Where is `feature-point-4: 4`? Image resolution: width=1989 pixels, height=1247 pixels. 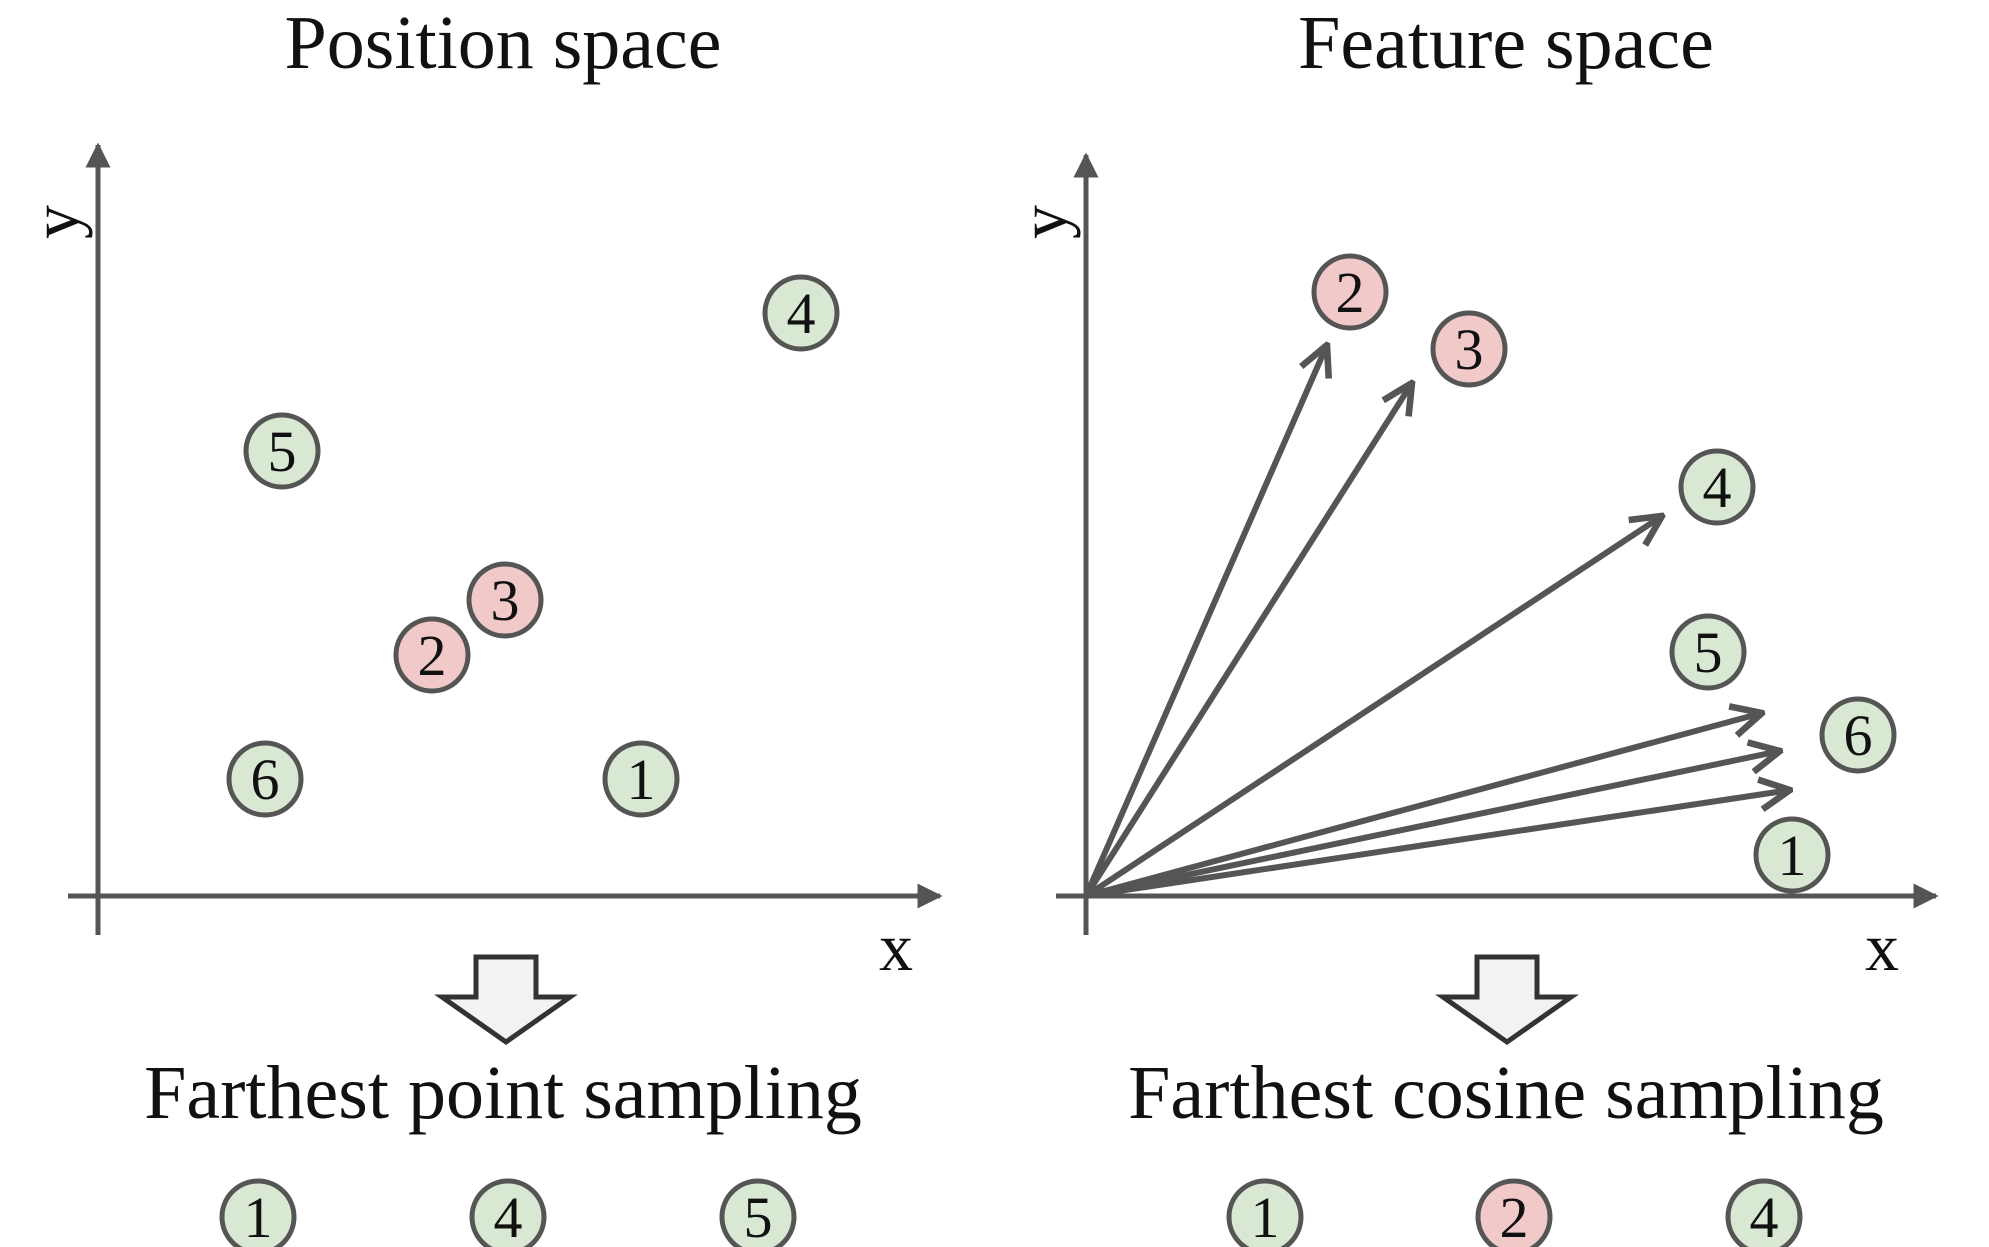
feature-point-4: 4 is located at coordinates (1717, 487).